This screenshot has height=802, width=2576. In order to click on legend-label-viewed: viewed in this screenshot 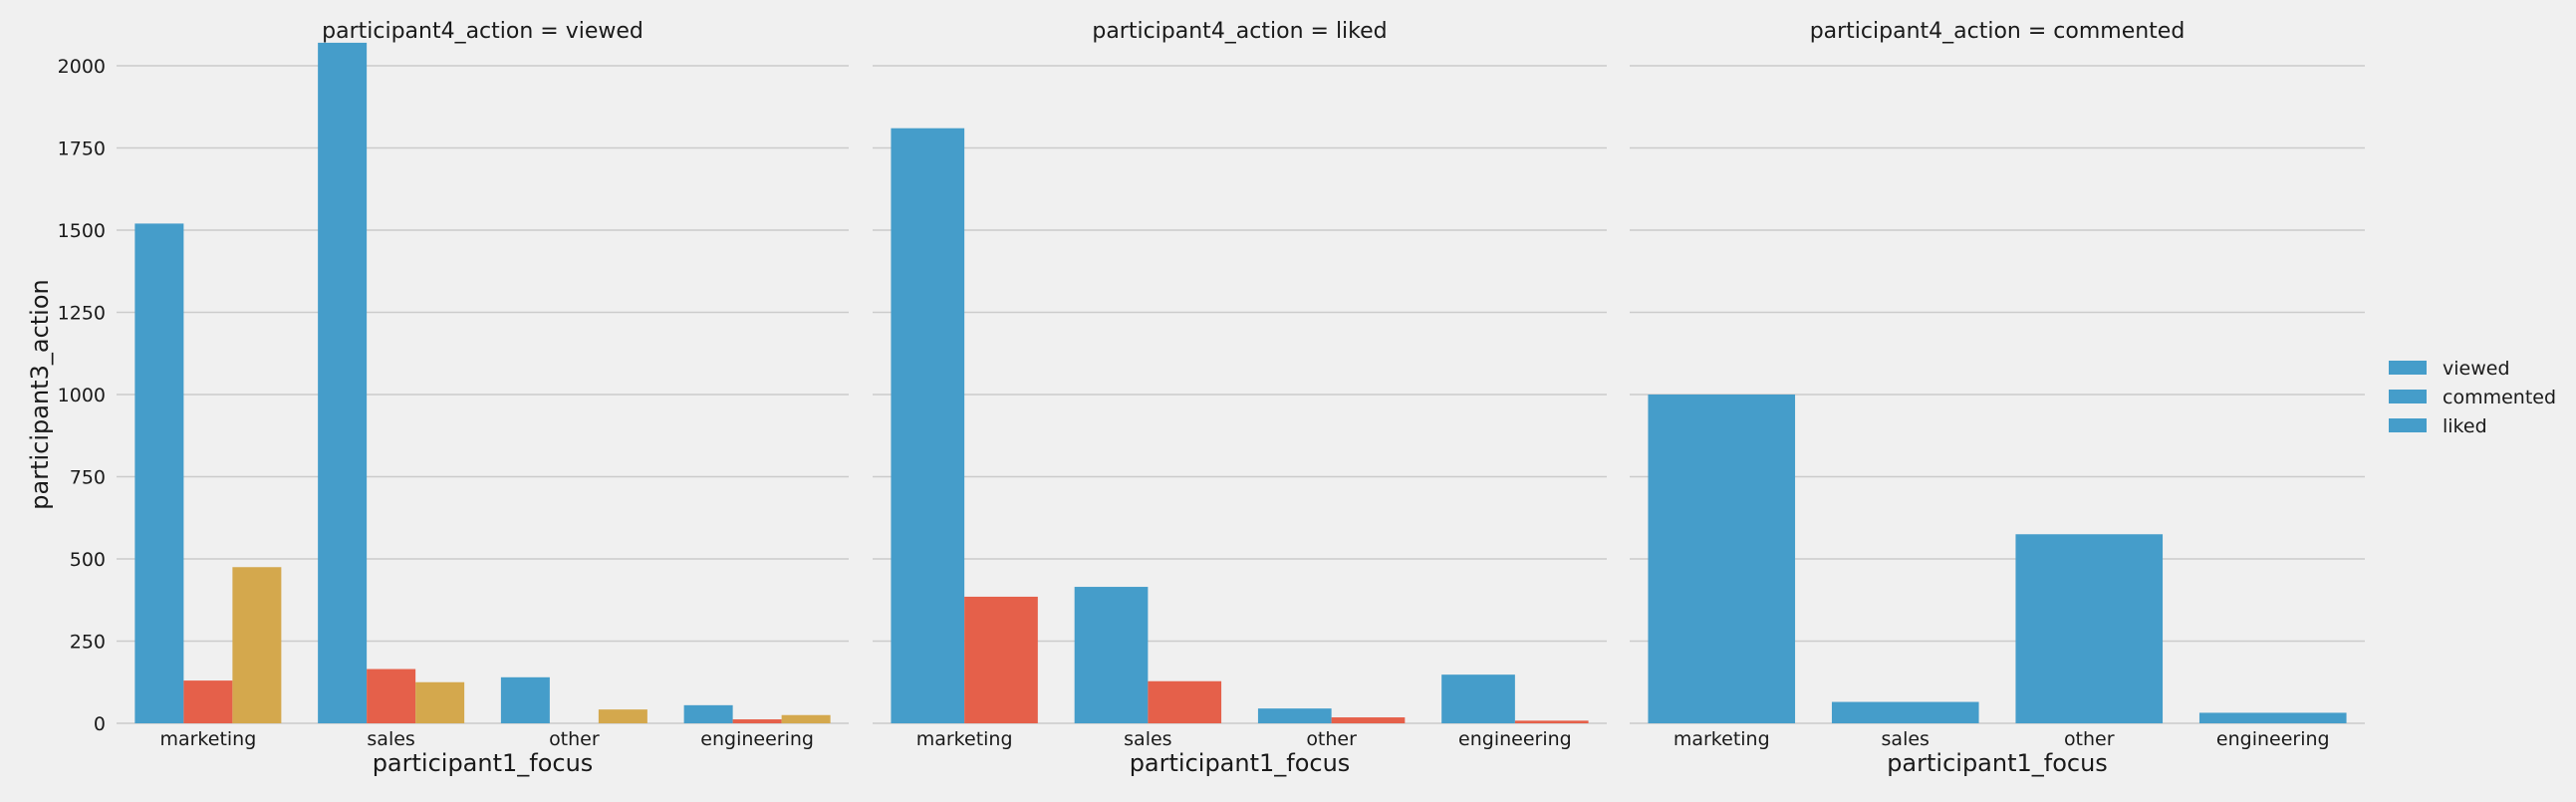, I will do `click(2476, 369)`.